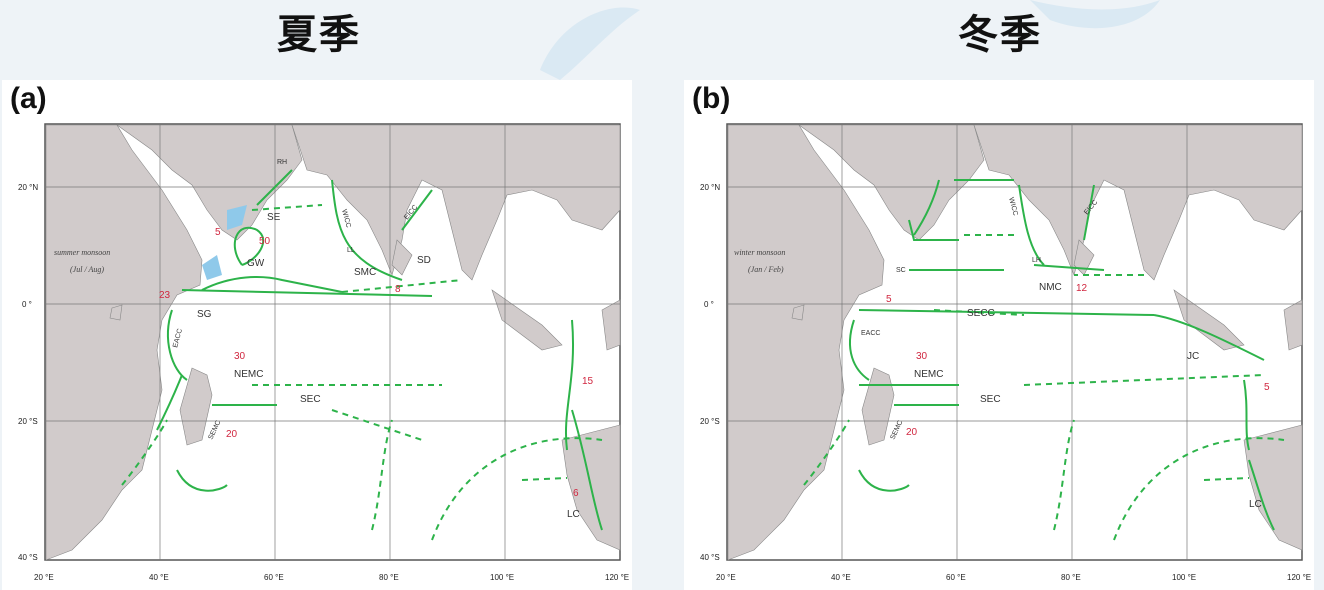 The image size is (1324, 590). I want to click on upwelling-patches, so click(224, 242).